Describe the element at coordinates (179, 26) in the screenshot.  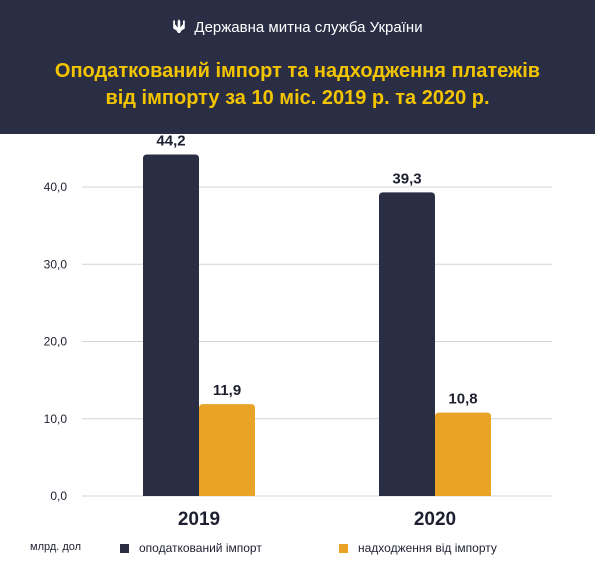
I see `trident-icon` at that location.